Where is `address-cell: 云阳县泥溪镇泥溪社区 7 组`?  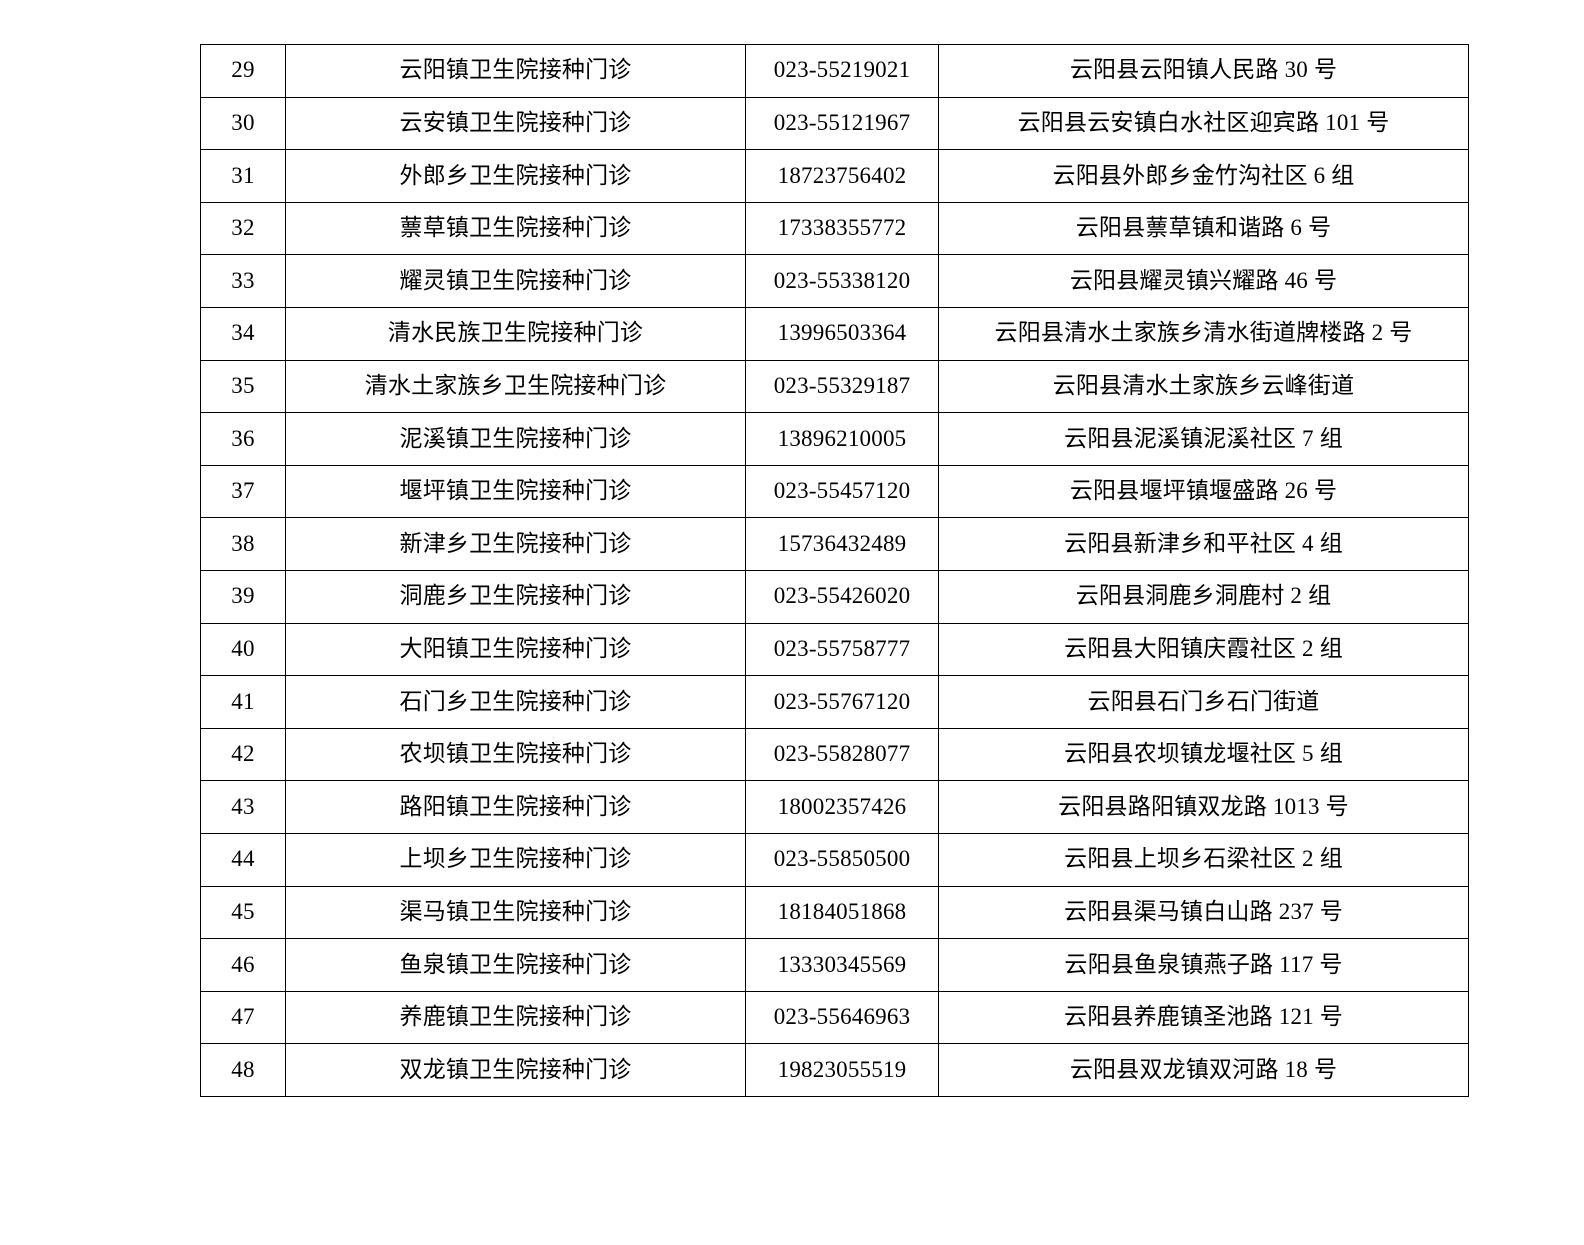 address-cell: 云阳县泥溪镇泥溪社区 7 组 is located at coordinates (1203, 439).